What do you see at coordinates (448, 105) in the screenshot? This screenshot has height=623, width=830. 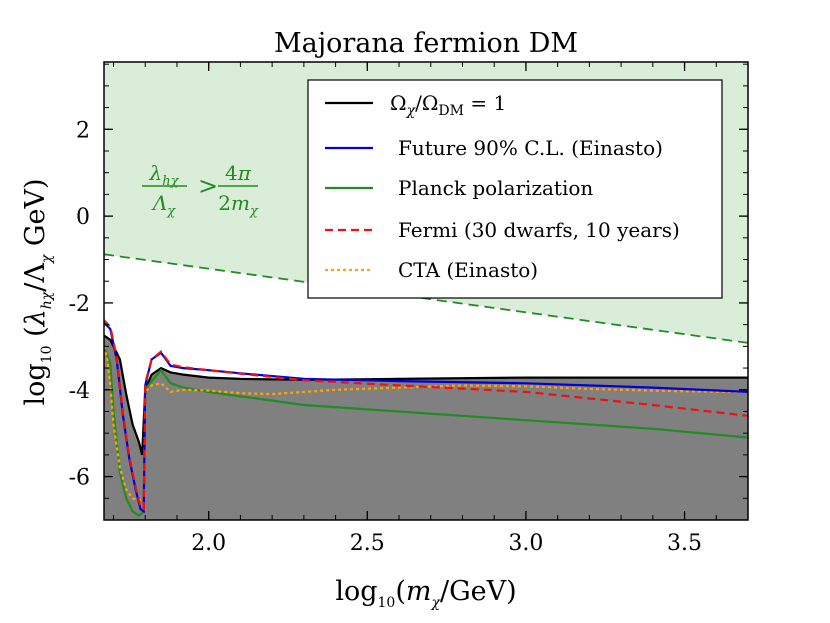 I see `legend-label-relic: Ωχ/ΩDM = 1` at bounding box center [448, 105].